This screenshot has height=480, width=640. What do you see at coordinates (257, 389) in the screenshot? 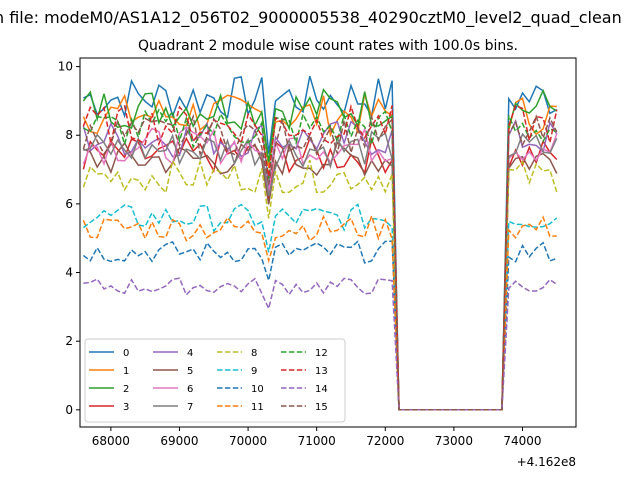
I see `legend-label: 10` at bounding box center [257, 389].